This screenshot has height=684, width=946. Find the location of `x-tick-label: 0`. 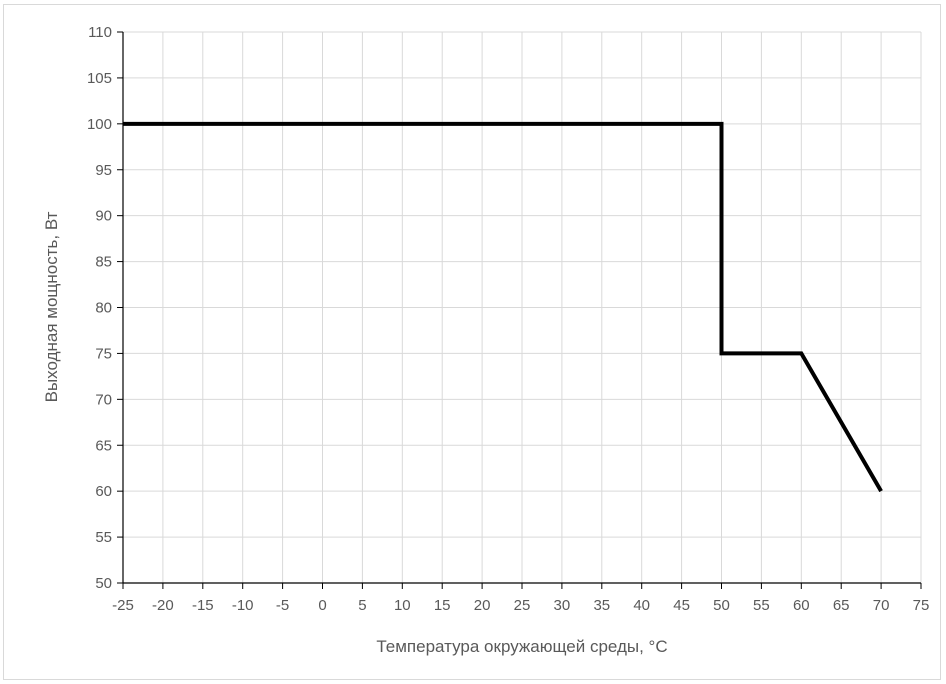

x-tick-label: 0 is located at coordinates (322, 605).